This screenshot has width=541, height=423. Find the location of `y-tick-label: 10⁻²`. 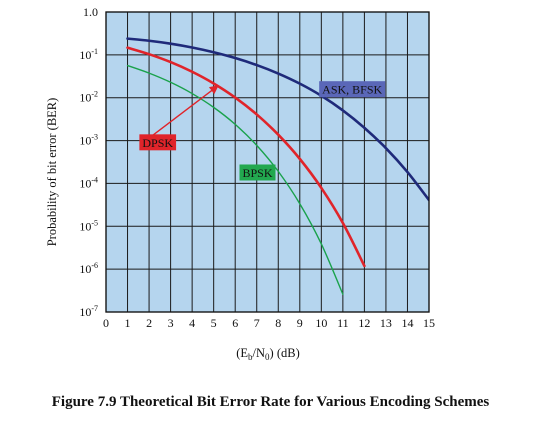

y-tick-label: 10⁻² is located at coordinates (88, 97).